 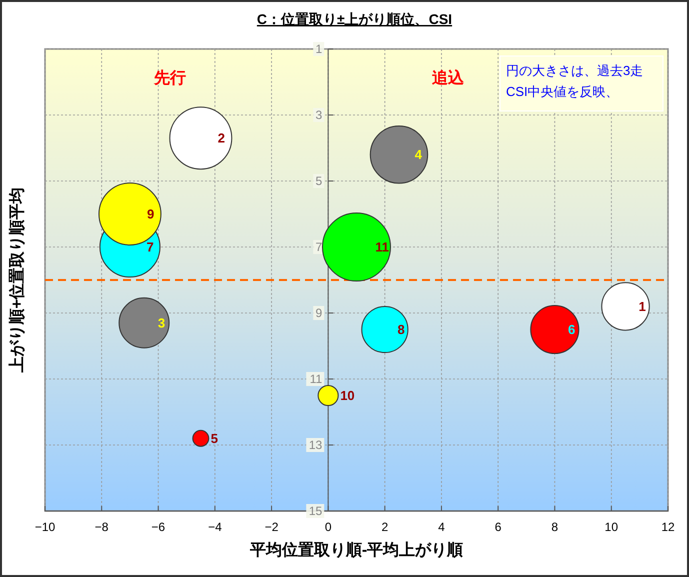 What do you see at coordinates (384, 527) in the screenshot?
I see `x-tick-label: 2` at bounding box center [384, 527].